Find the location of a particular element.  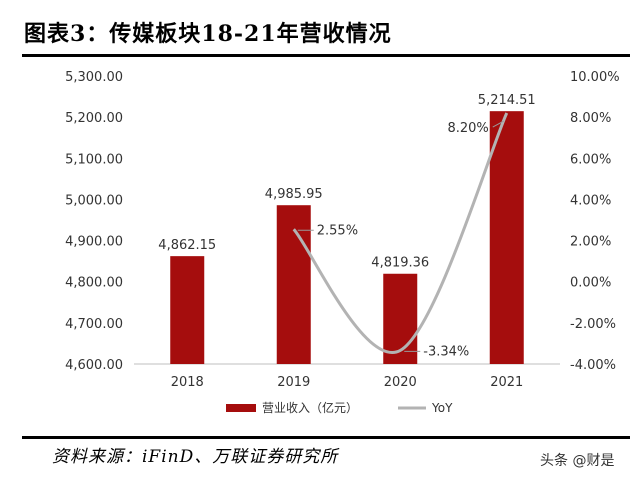

x-tick-label: 2018 is located at coordinates (187, 382).